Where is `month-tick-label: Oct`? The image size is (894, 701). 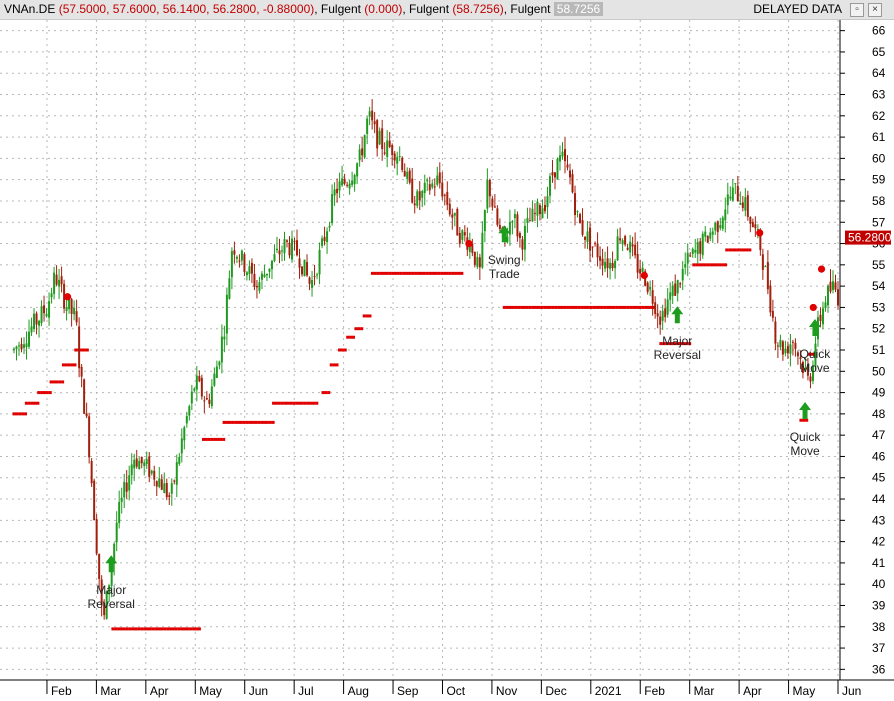
month-tick-label: Oct is located at coordinates (455, 691).